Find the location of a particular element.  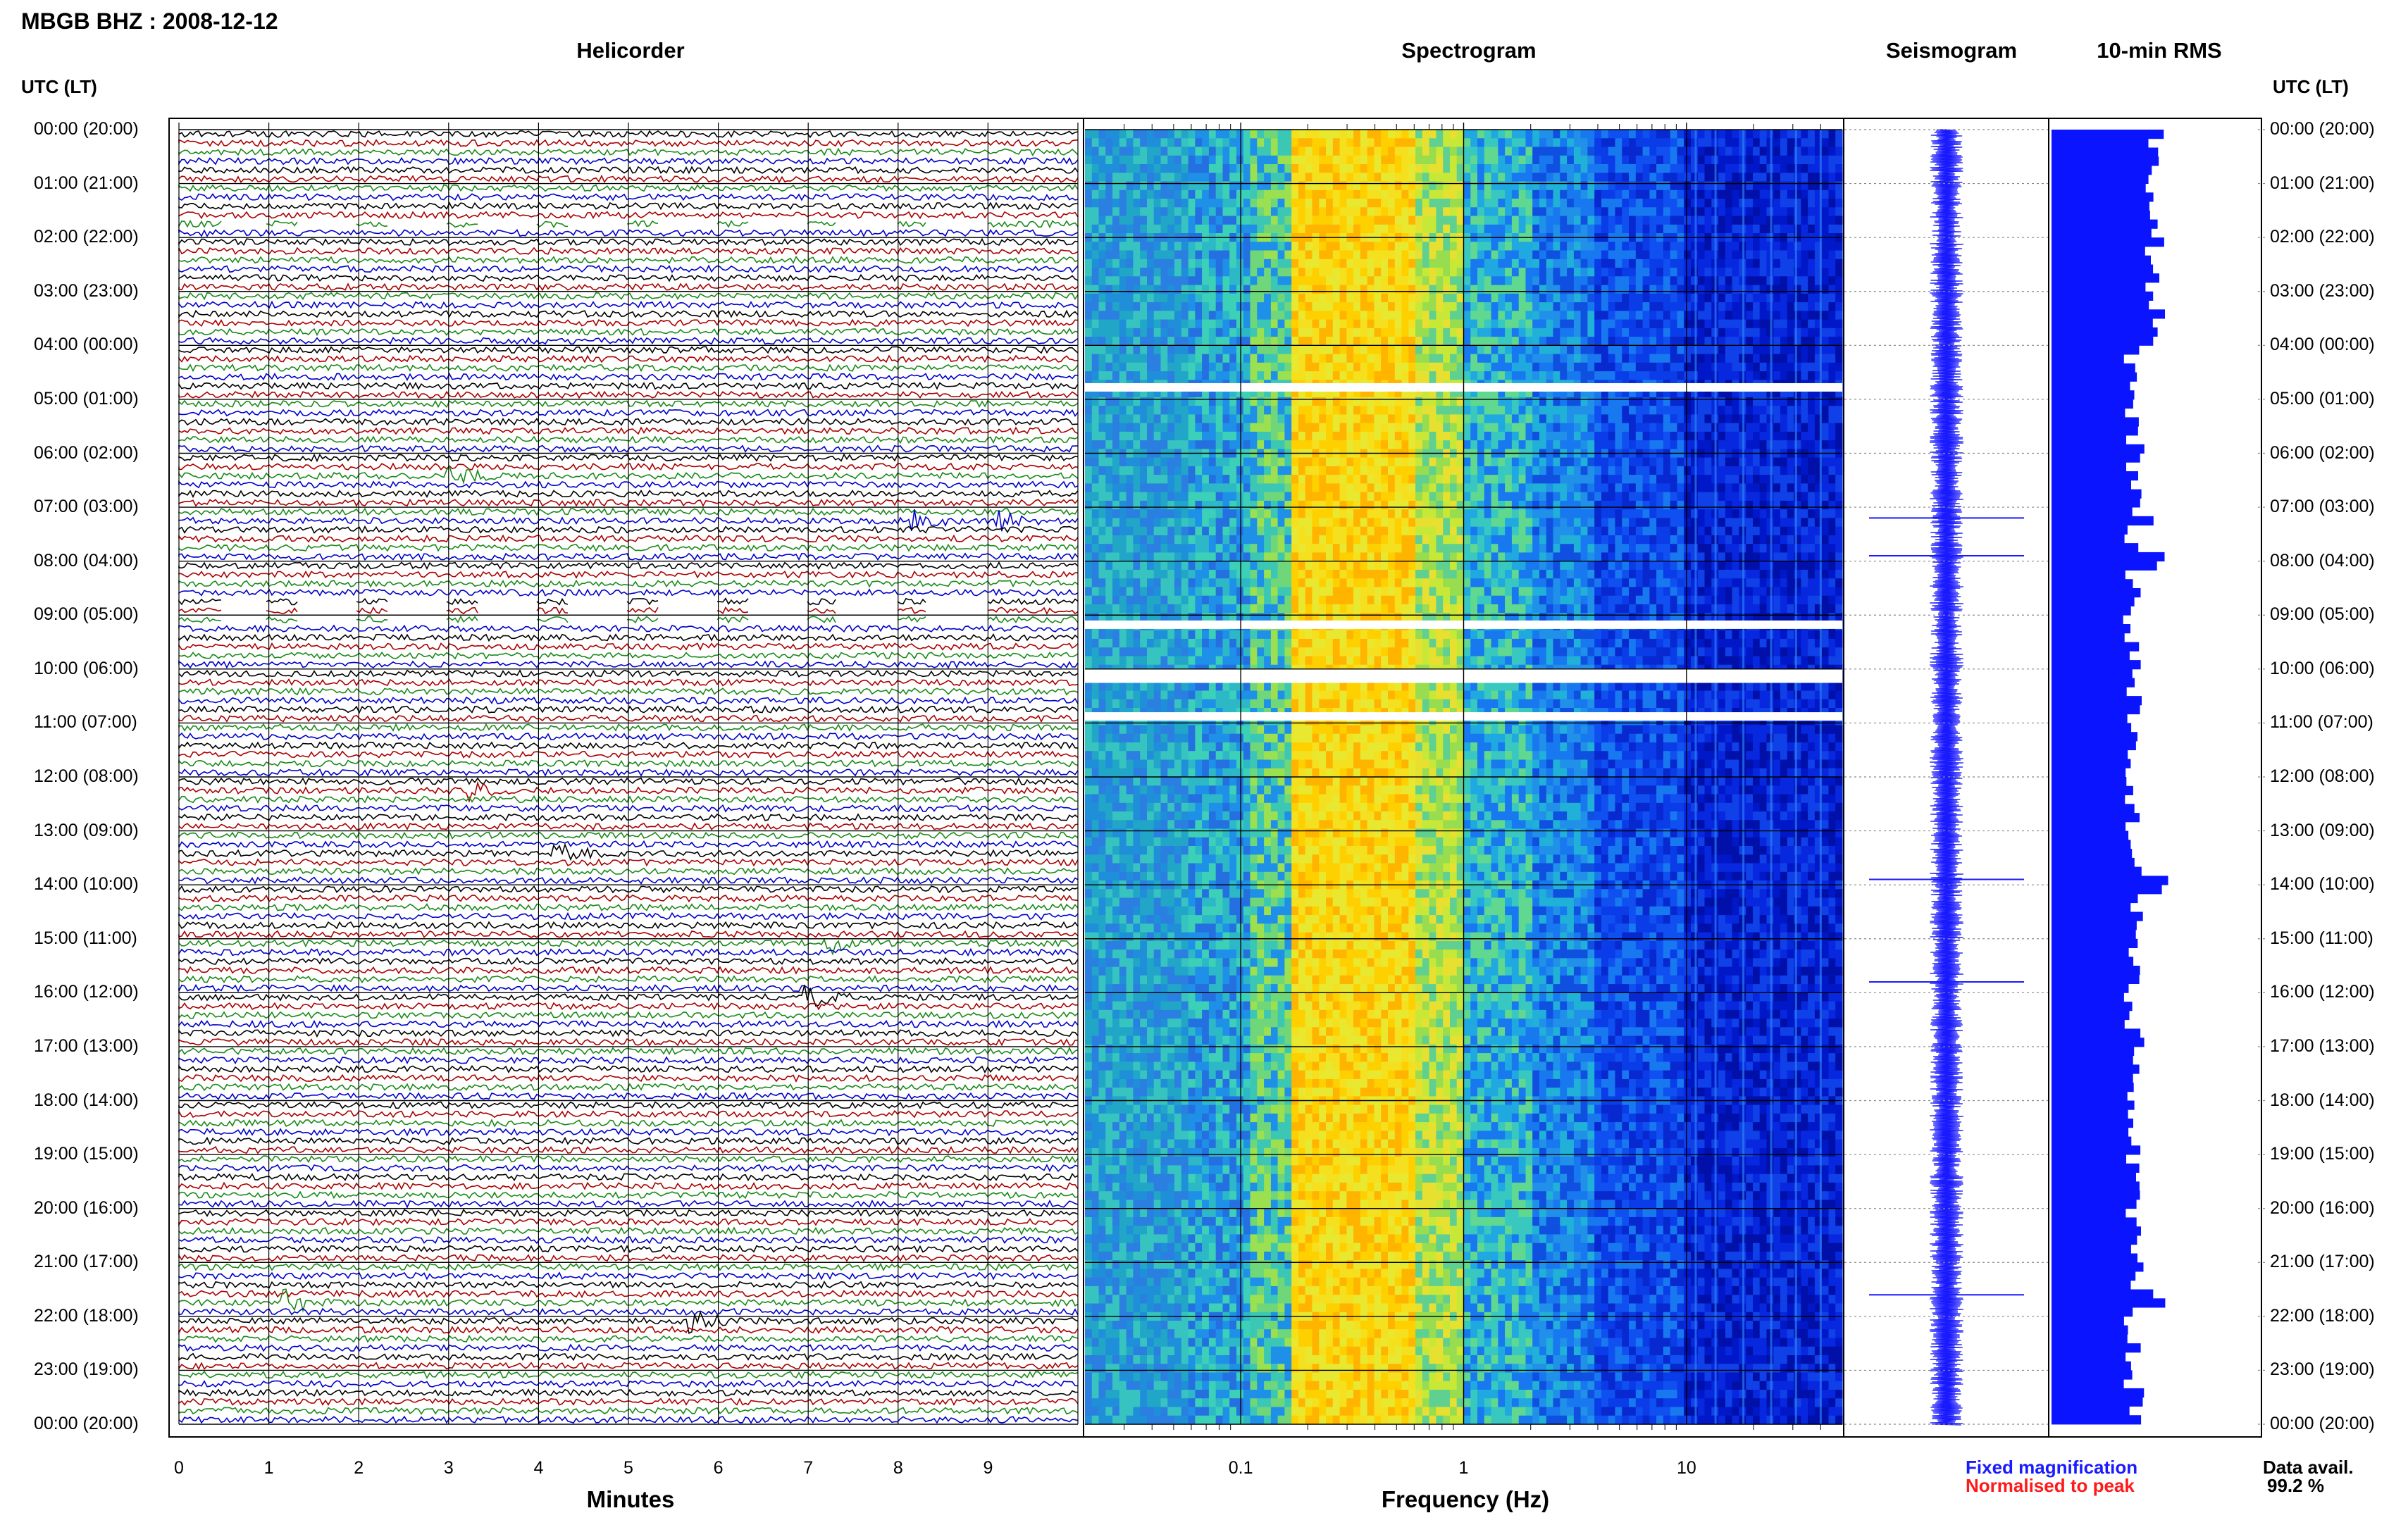

hour-label-right: 07:00 (03:00) is located at coordinates (2323, 507).